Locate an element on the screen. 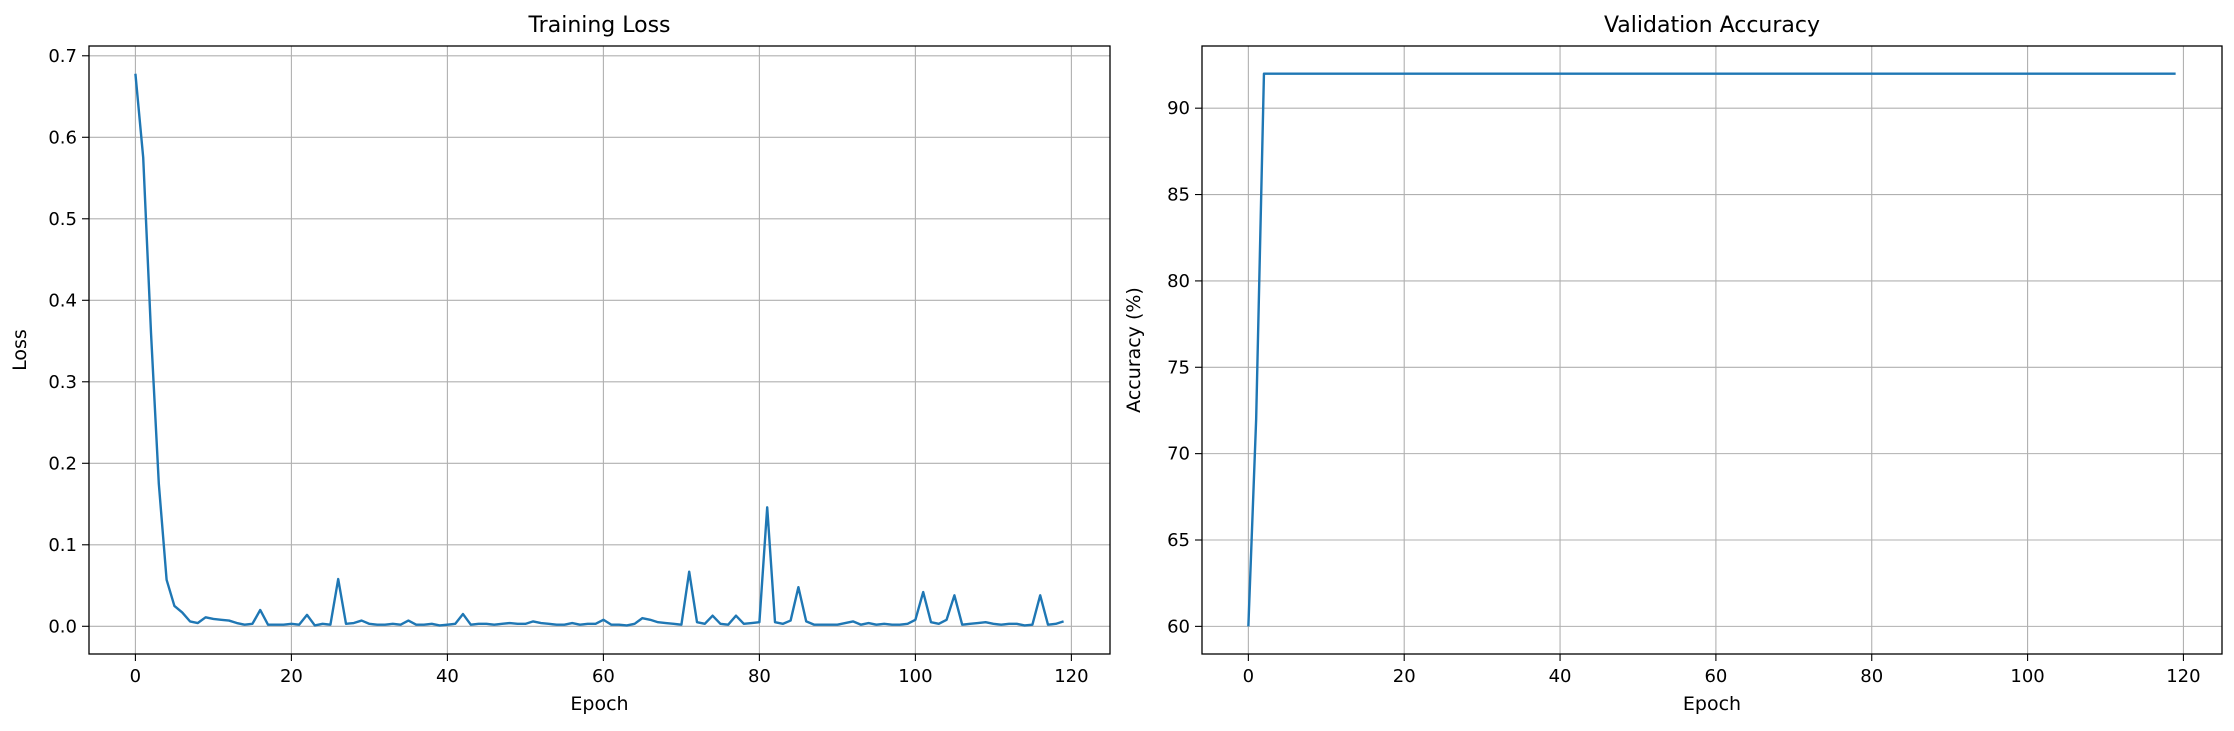 This screenshot has width=2234, height=731. y-tick-label: 0.1 is located at coordinates (62, 545).